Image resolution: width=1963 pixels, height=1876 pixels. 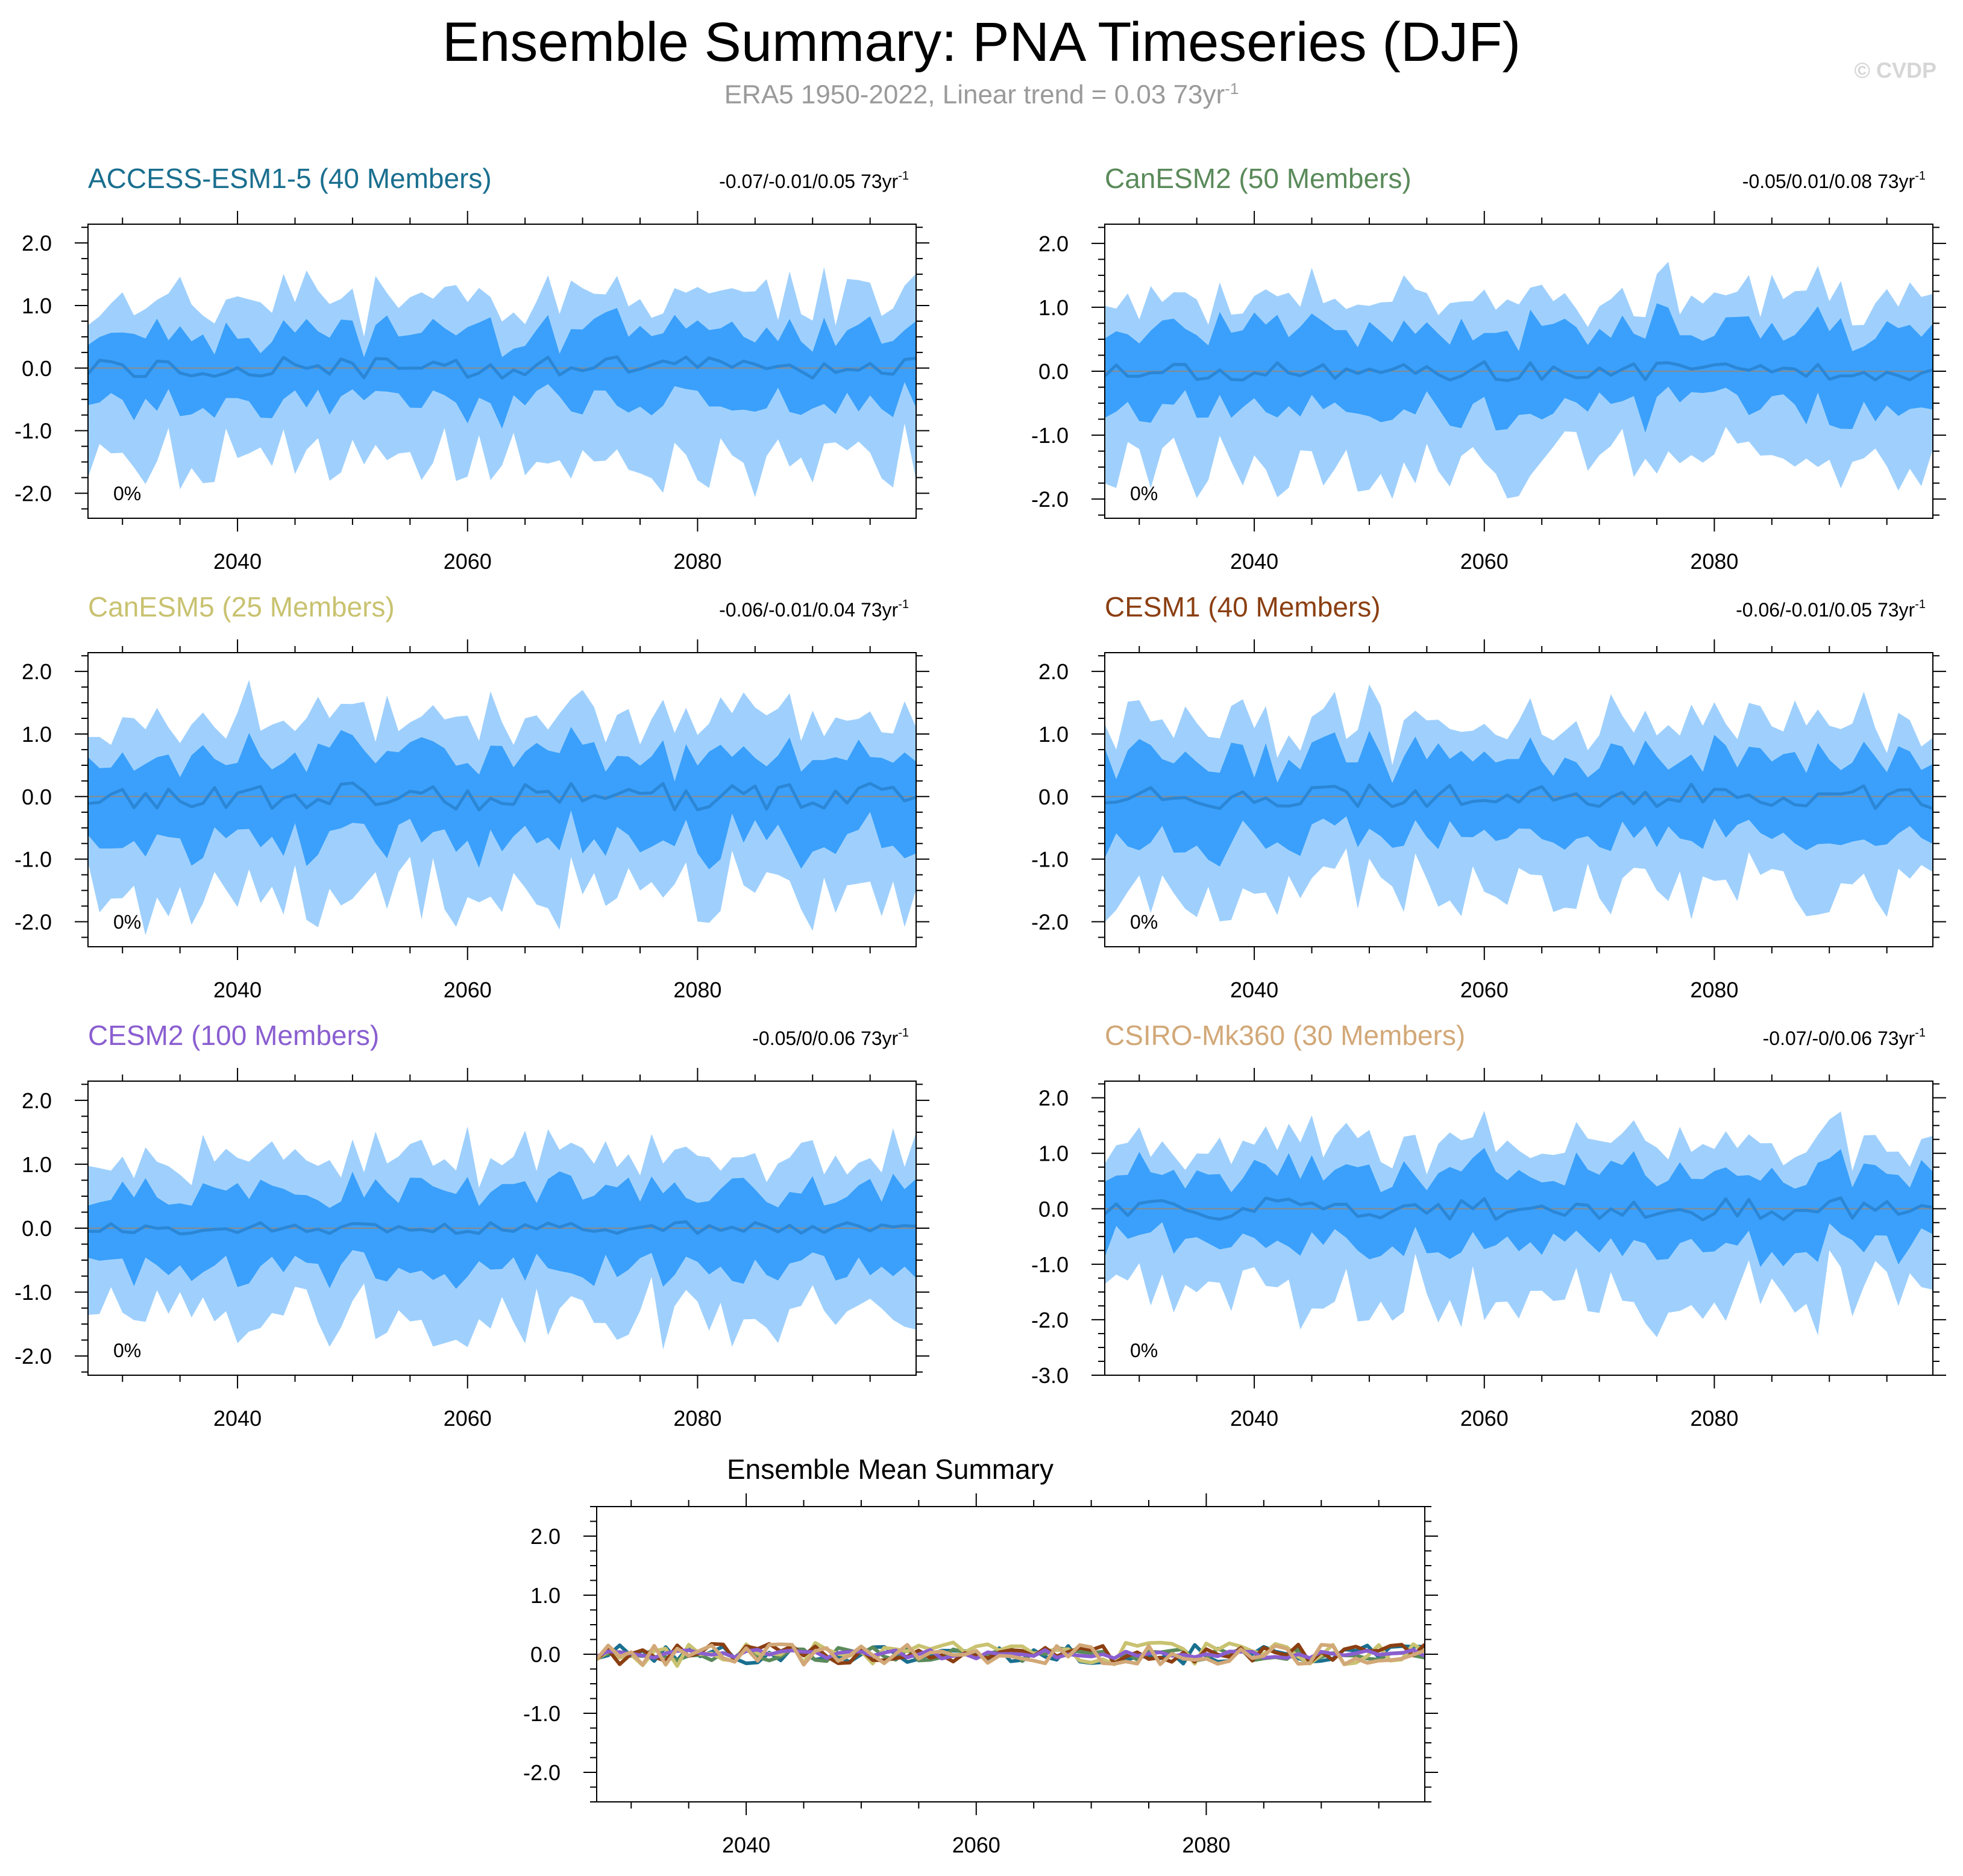 I want to click on subtitle-text: ERA5 1950-2022, Linear trend = 0.03 73yr, so click(x=974, y=95).